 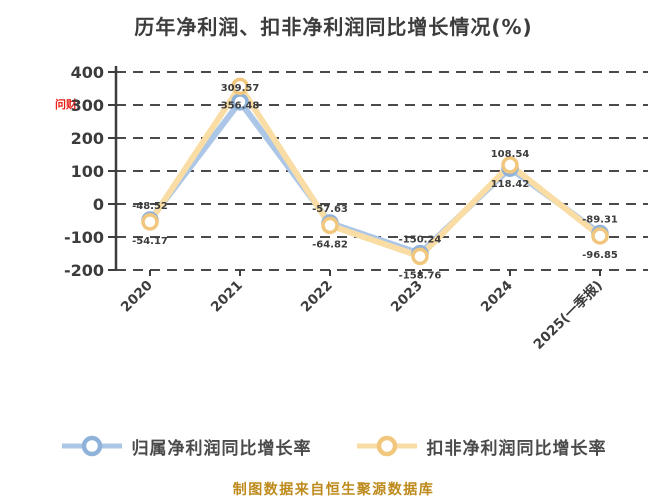 I want to click on y-tick-label: -100, so click(x=84, y=237).